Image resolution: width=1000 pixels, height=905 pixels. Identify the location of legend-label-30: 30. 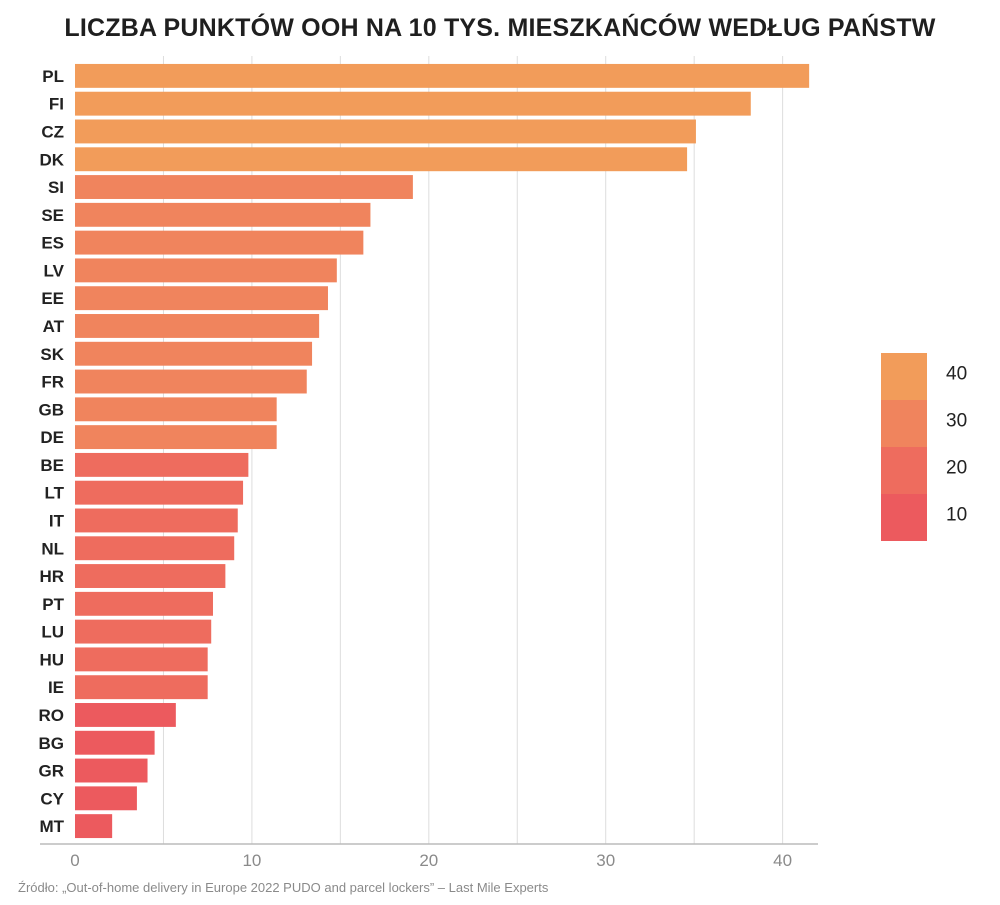
(956, 421).